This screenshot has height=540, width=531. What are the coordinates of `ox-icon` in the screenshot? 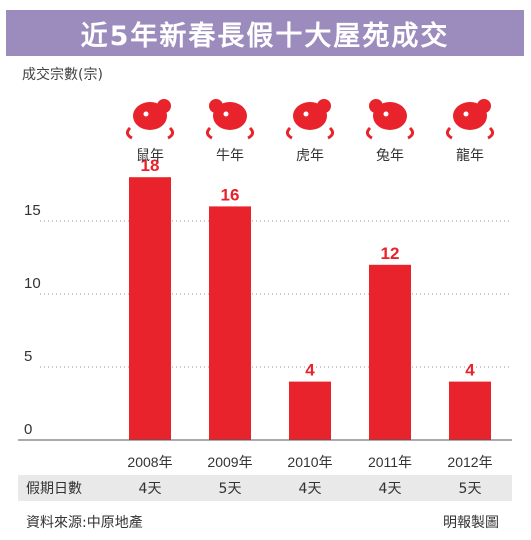 It's located at (230, 119).